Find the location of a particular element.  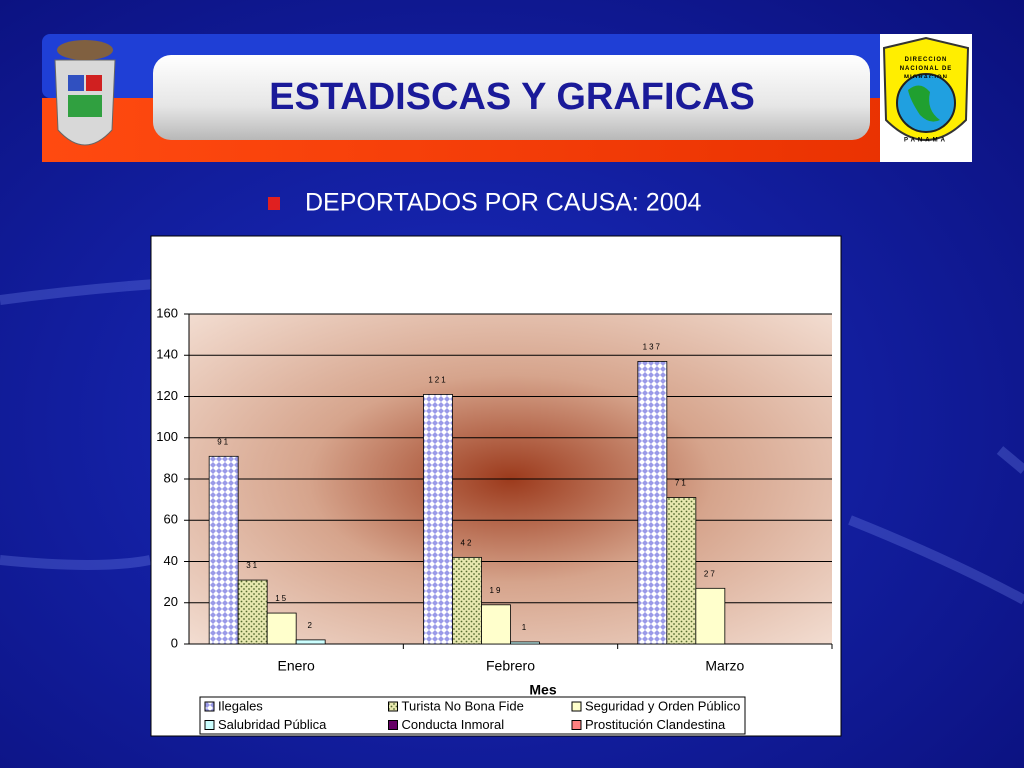

y-tick-label: 80 is located at coordinates (171, 477).